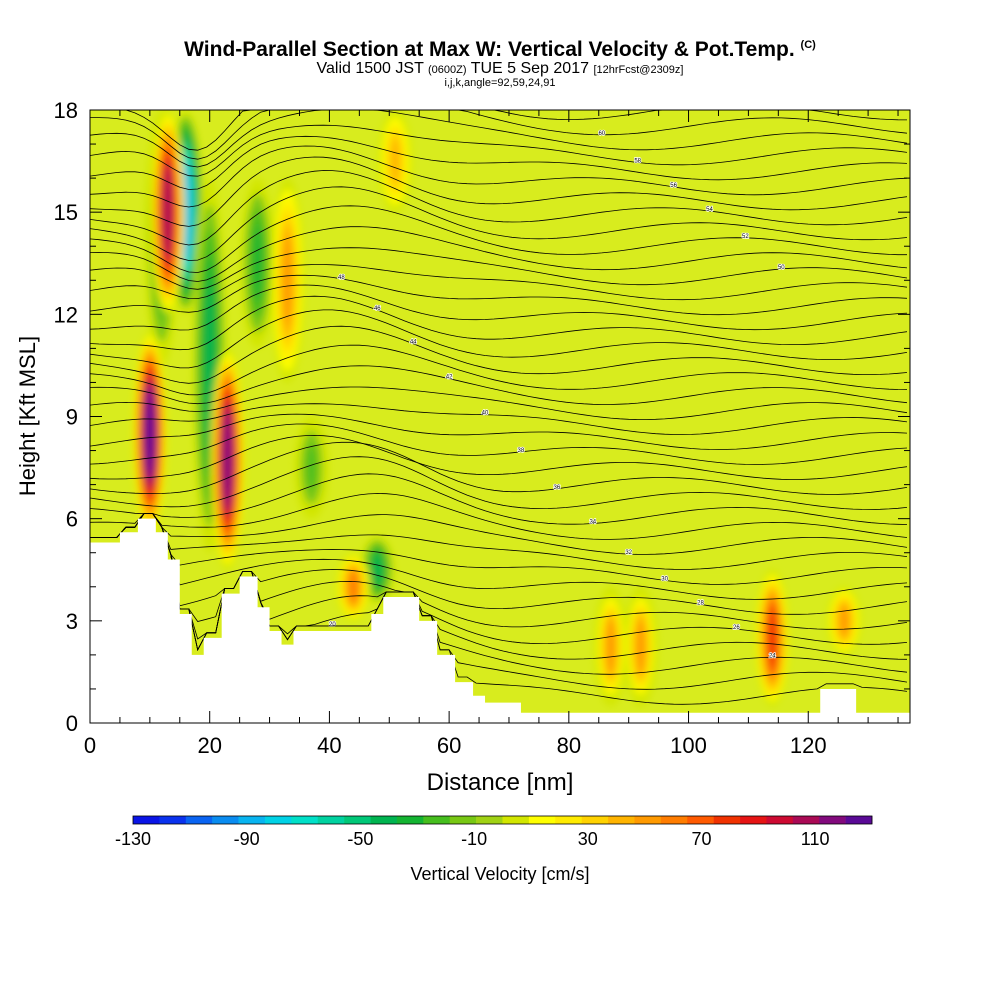 The image size is (1000, 1000). Describe the element at coordinates (673, 186) in the screenshot. I see `isentrope-label: 56` at that location.